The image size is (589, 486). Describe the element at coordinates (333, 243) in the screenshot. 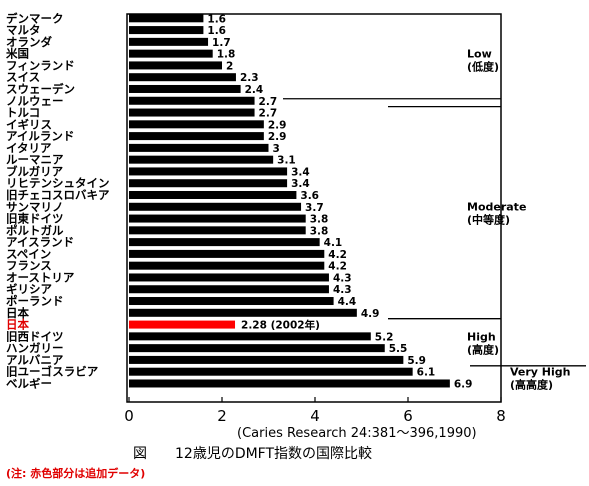

I see `value-label: 4.1` at that location.